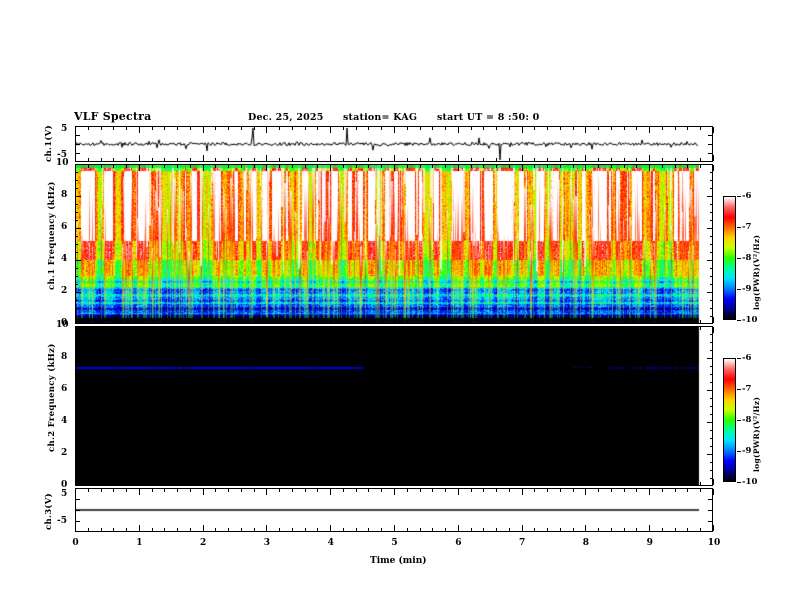  I want to click on frequency-tick-label: 10, so click(62, 163).